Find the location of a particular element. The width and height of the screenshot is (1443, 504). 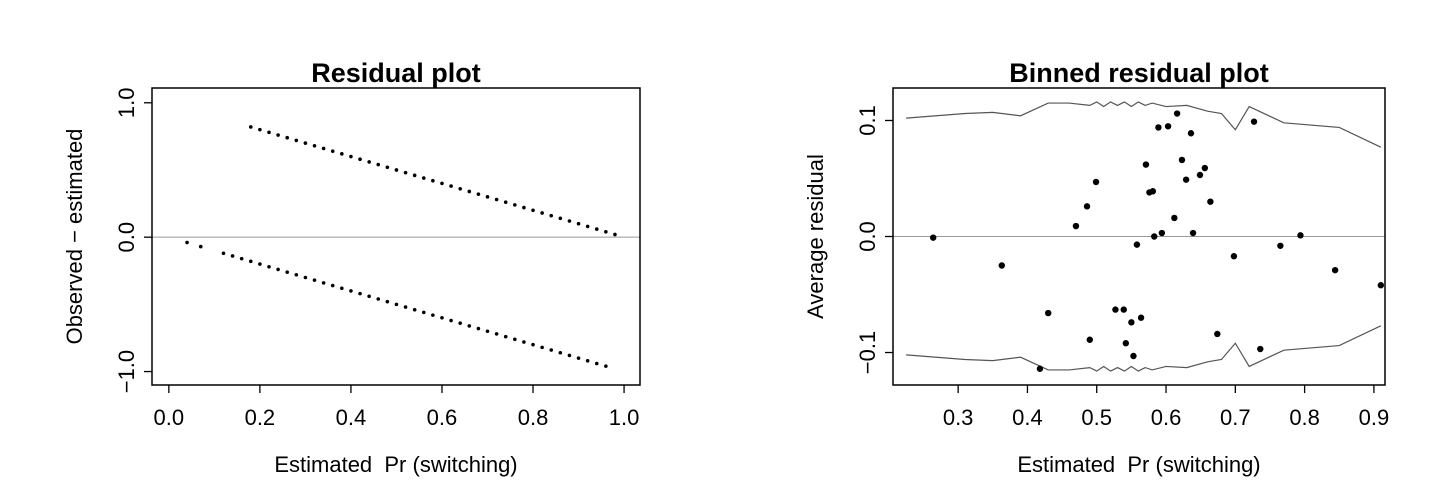

x-tick-label: 0.9 is located at coordinates (1374, 417).